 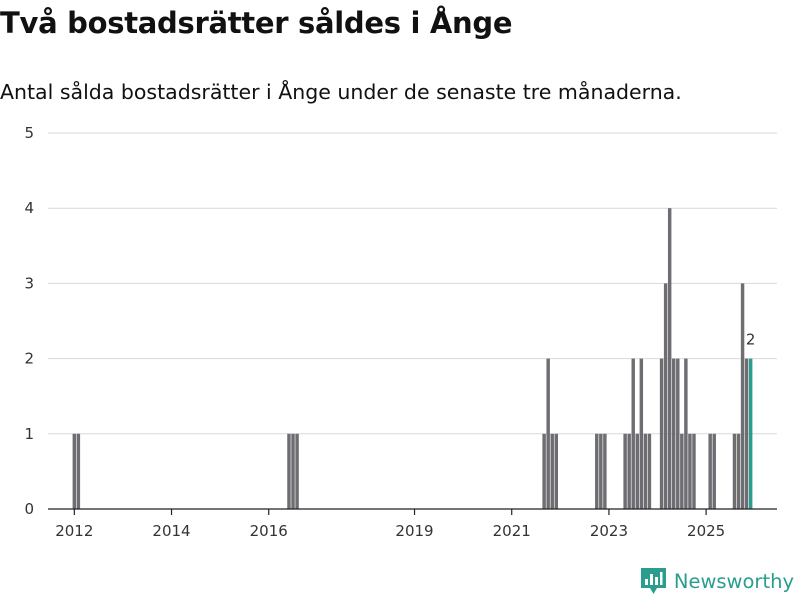 I want to click on x-axis: 2012 2014 2016 2019 2021 2023 2025, so click(x=412, y=524).